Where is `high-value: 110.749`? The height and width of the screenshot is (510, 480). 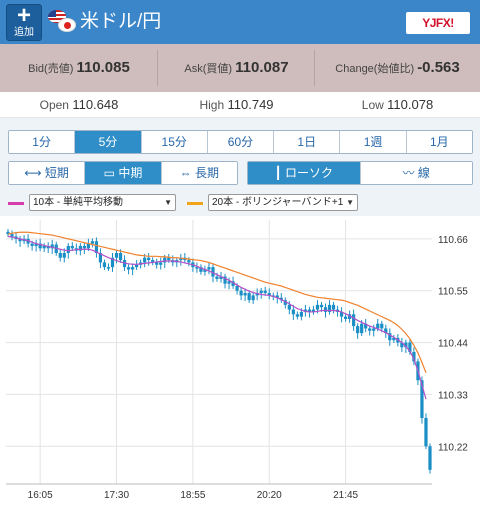 high-value: 110.749 is located at coordinates (250, 104).